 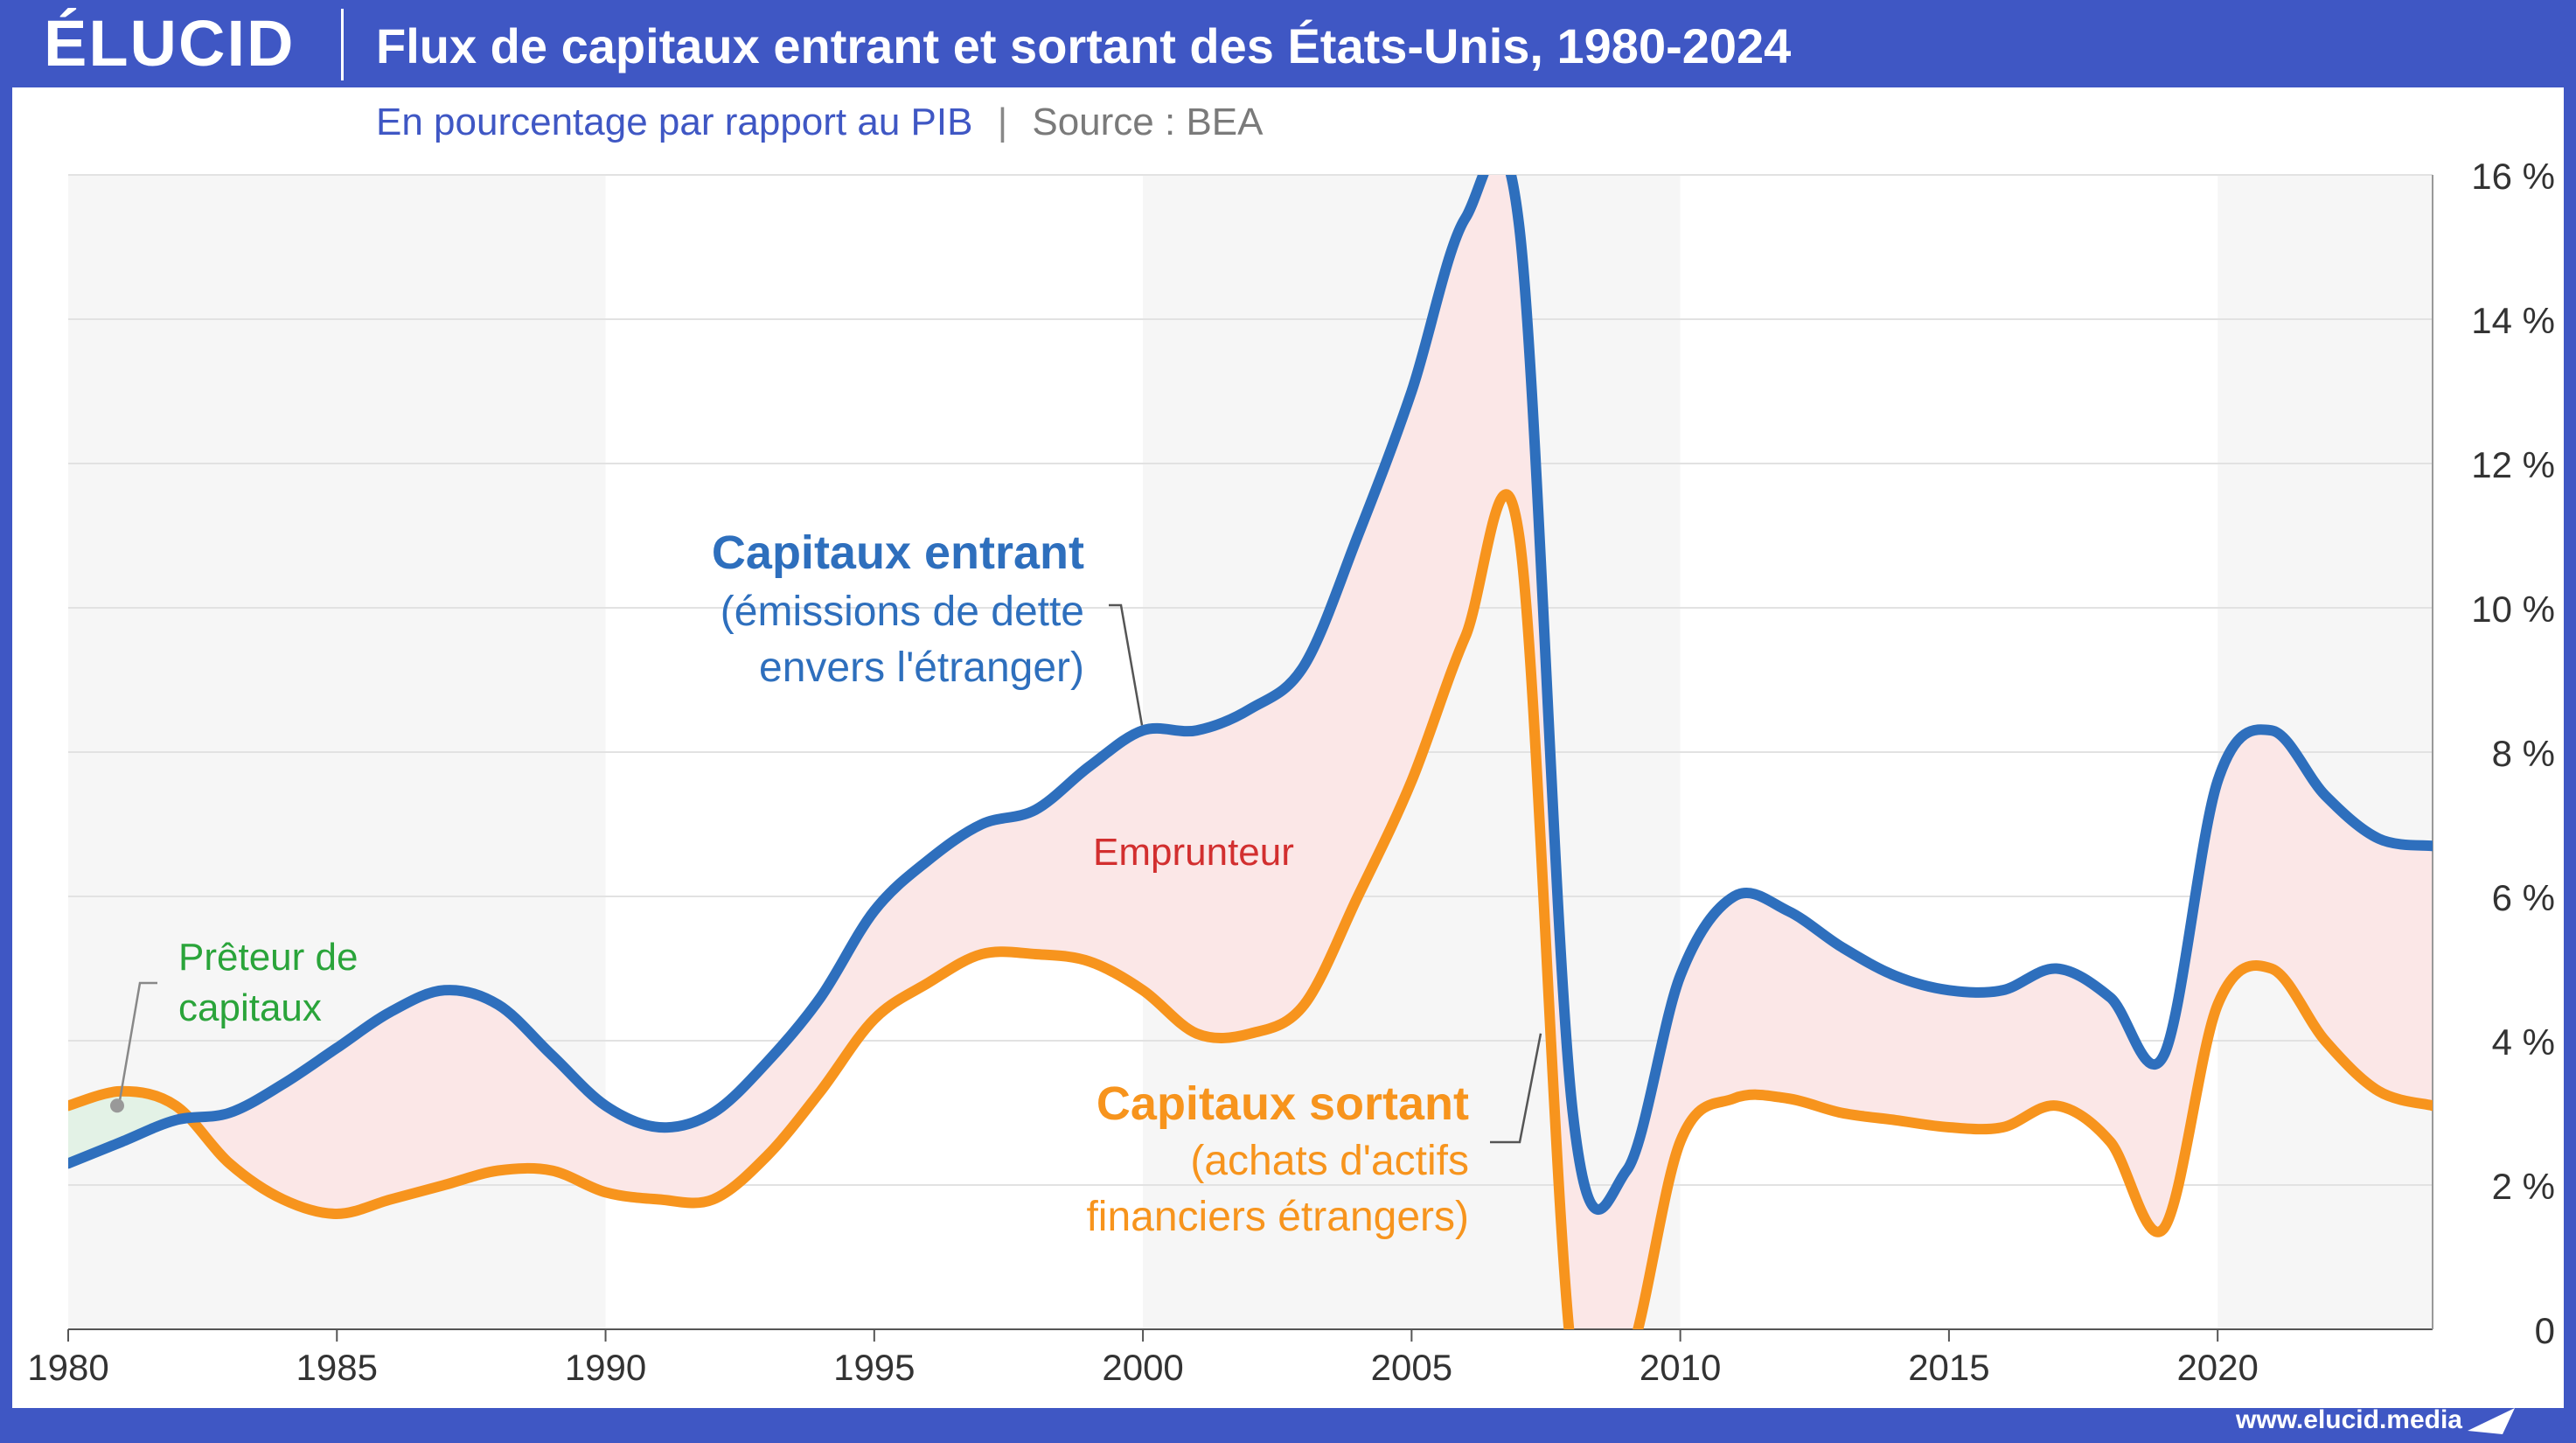 I want to click on header-divider, so click(x=342, y=44).